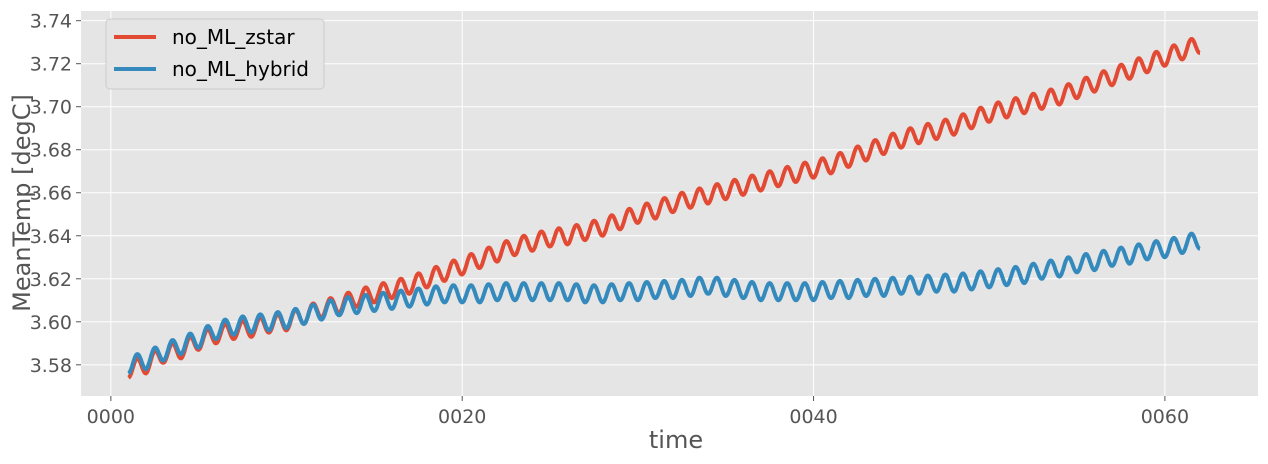 Image resolution: width=1268 pixels, height=464 pixels. What do you see at coordinates (51, 366) in the screenshot?
I see `y-tick-label: 3.58` at bounding box center [51, 366].